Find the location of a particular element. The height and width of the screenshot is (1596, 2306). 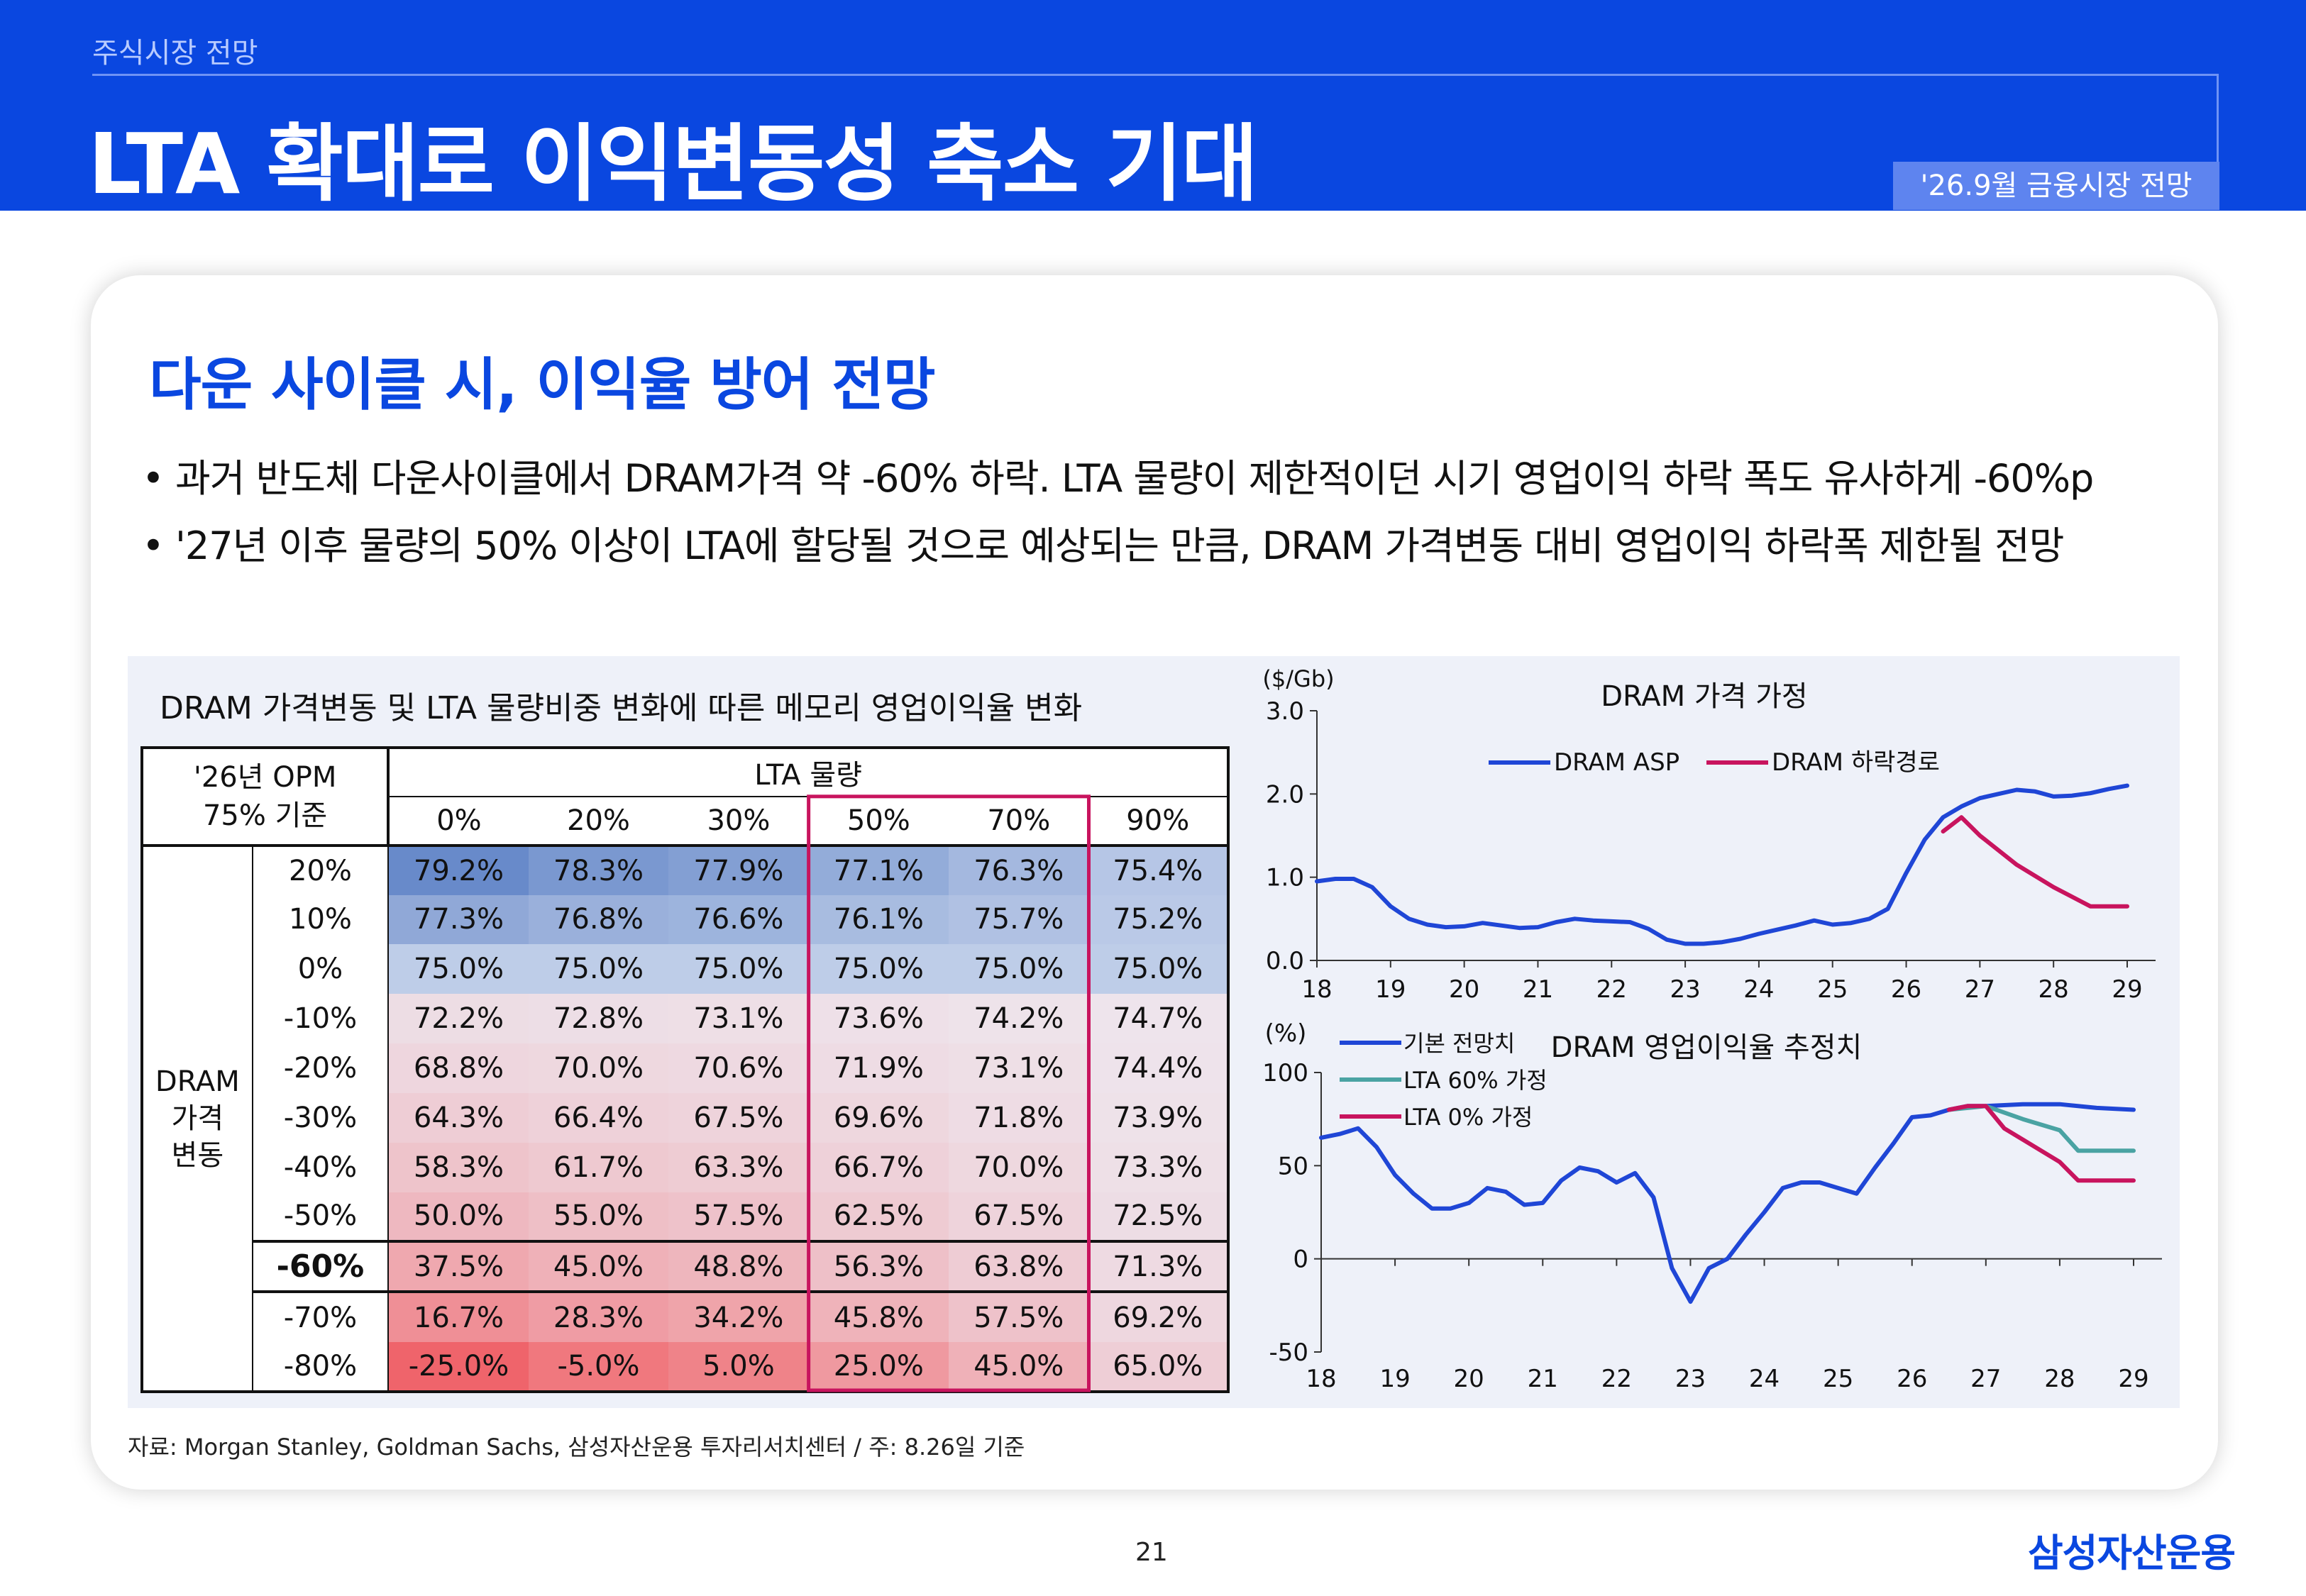

lta-50-70-highlight-box is located at coordinates (949, 1093).